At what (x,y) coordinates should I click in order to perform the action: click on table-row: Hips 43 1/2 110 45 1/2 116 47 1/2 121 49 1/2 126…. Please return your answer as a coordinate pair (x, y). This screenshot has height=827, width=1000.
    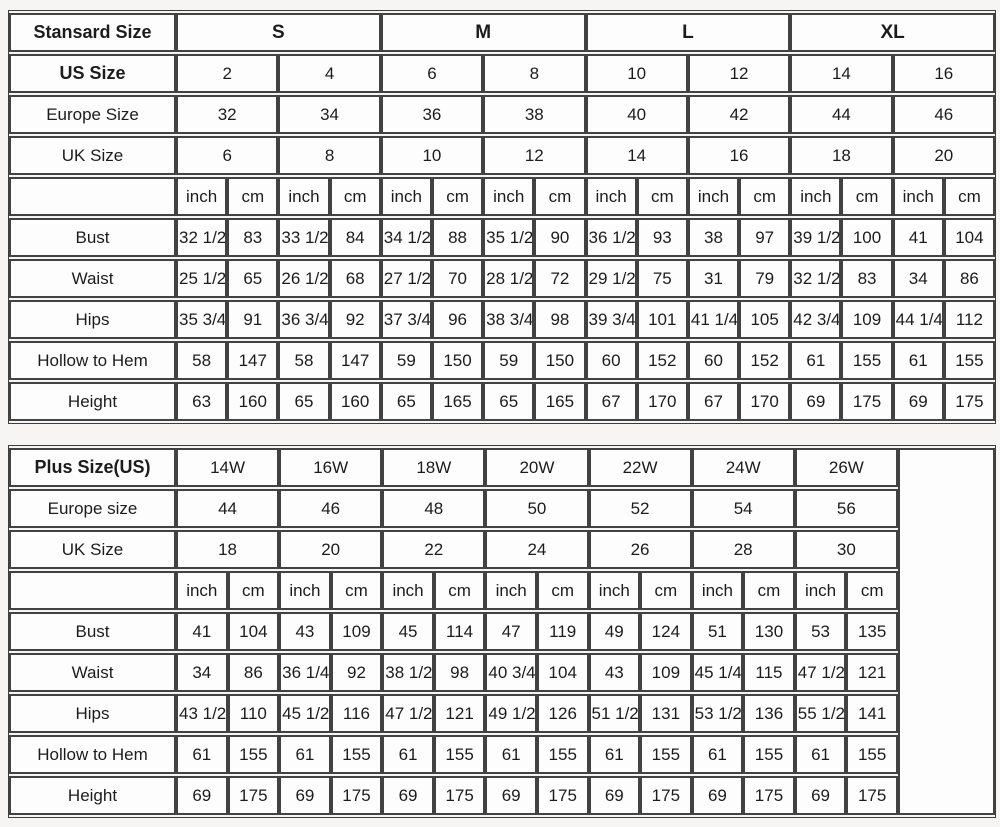
    Looking at the image, I should click on (502, 713).